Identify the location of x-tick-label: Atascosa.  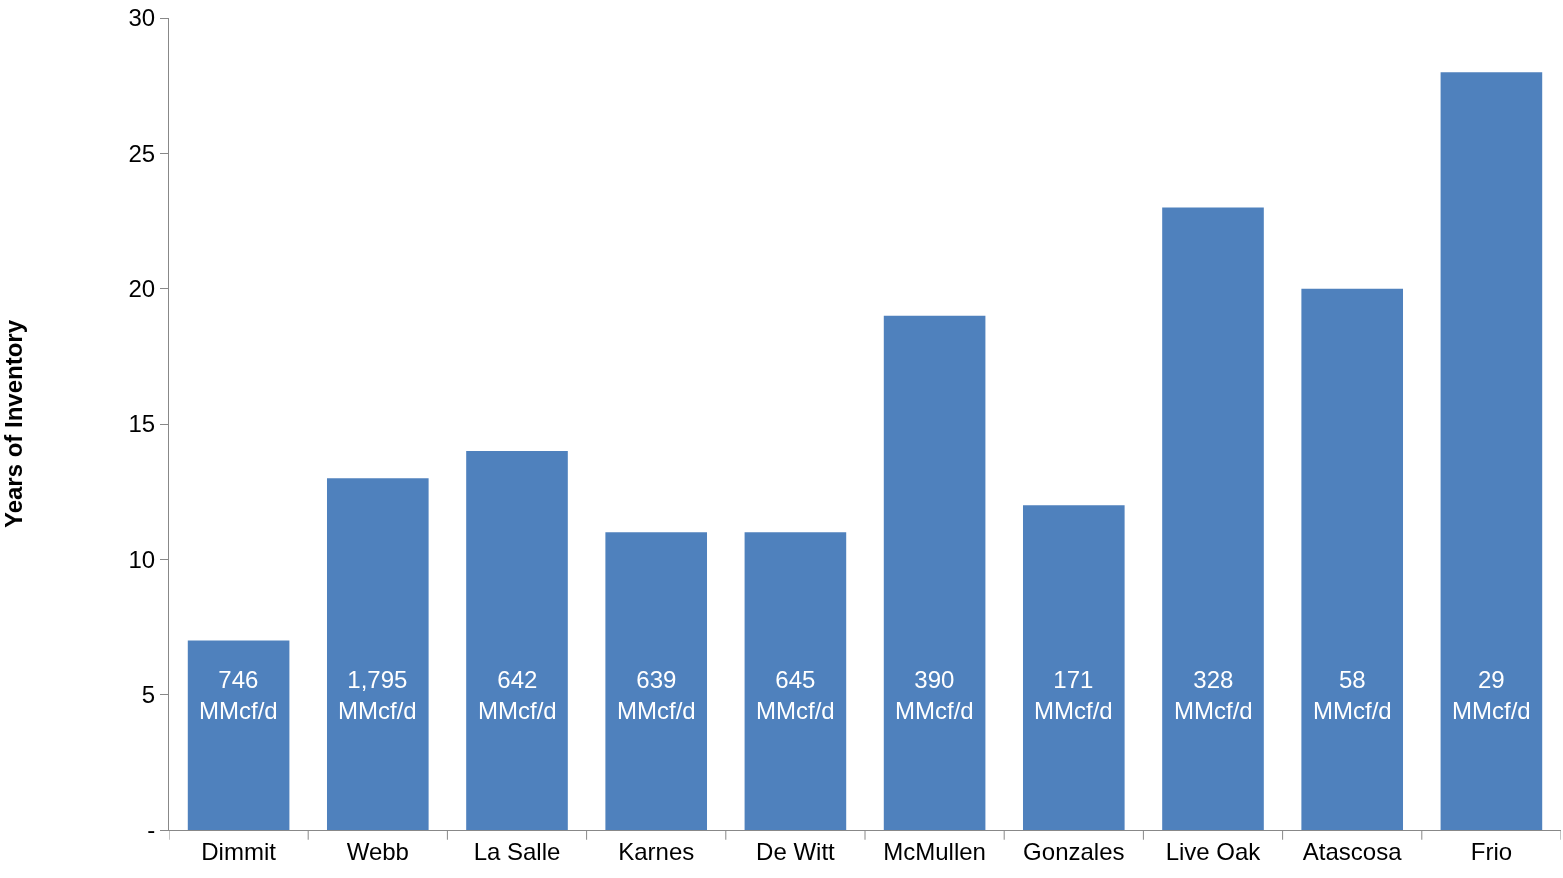
(1352, 851).